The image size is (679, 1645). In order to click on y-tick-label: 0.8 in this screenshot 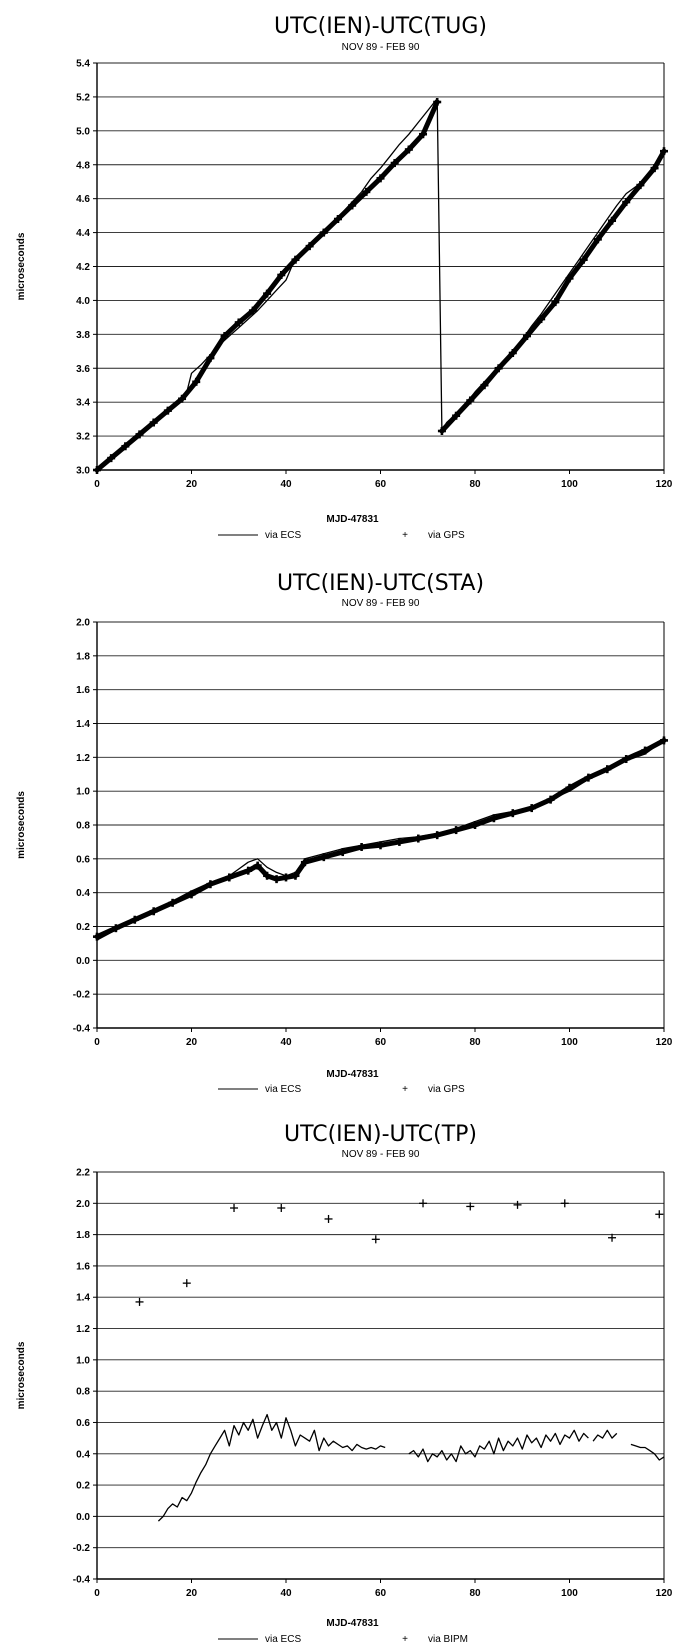, I will do `click(83, 826)`.